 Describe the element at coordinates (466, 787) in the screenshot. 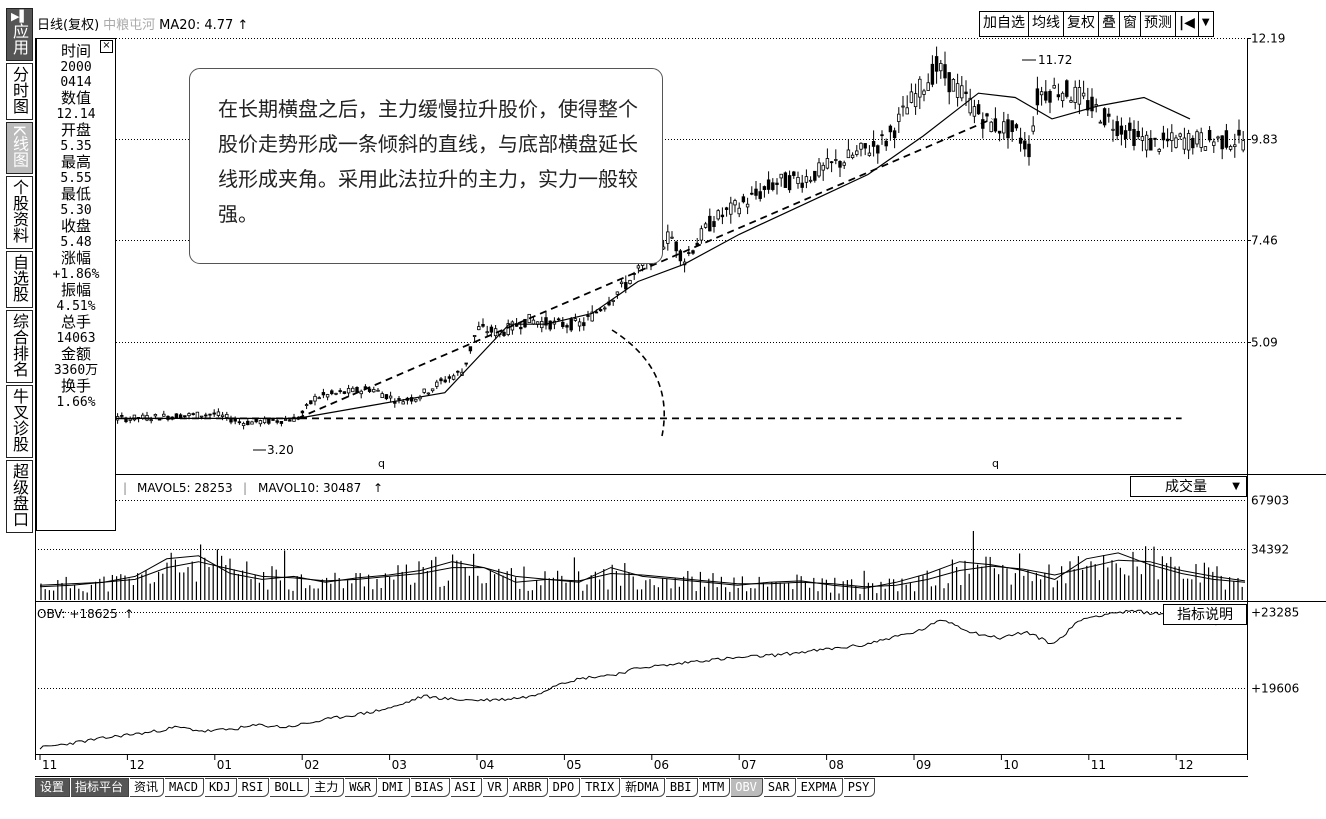

I see `tab-asi: ASI` at that location.